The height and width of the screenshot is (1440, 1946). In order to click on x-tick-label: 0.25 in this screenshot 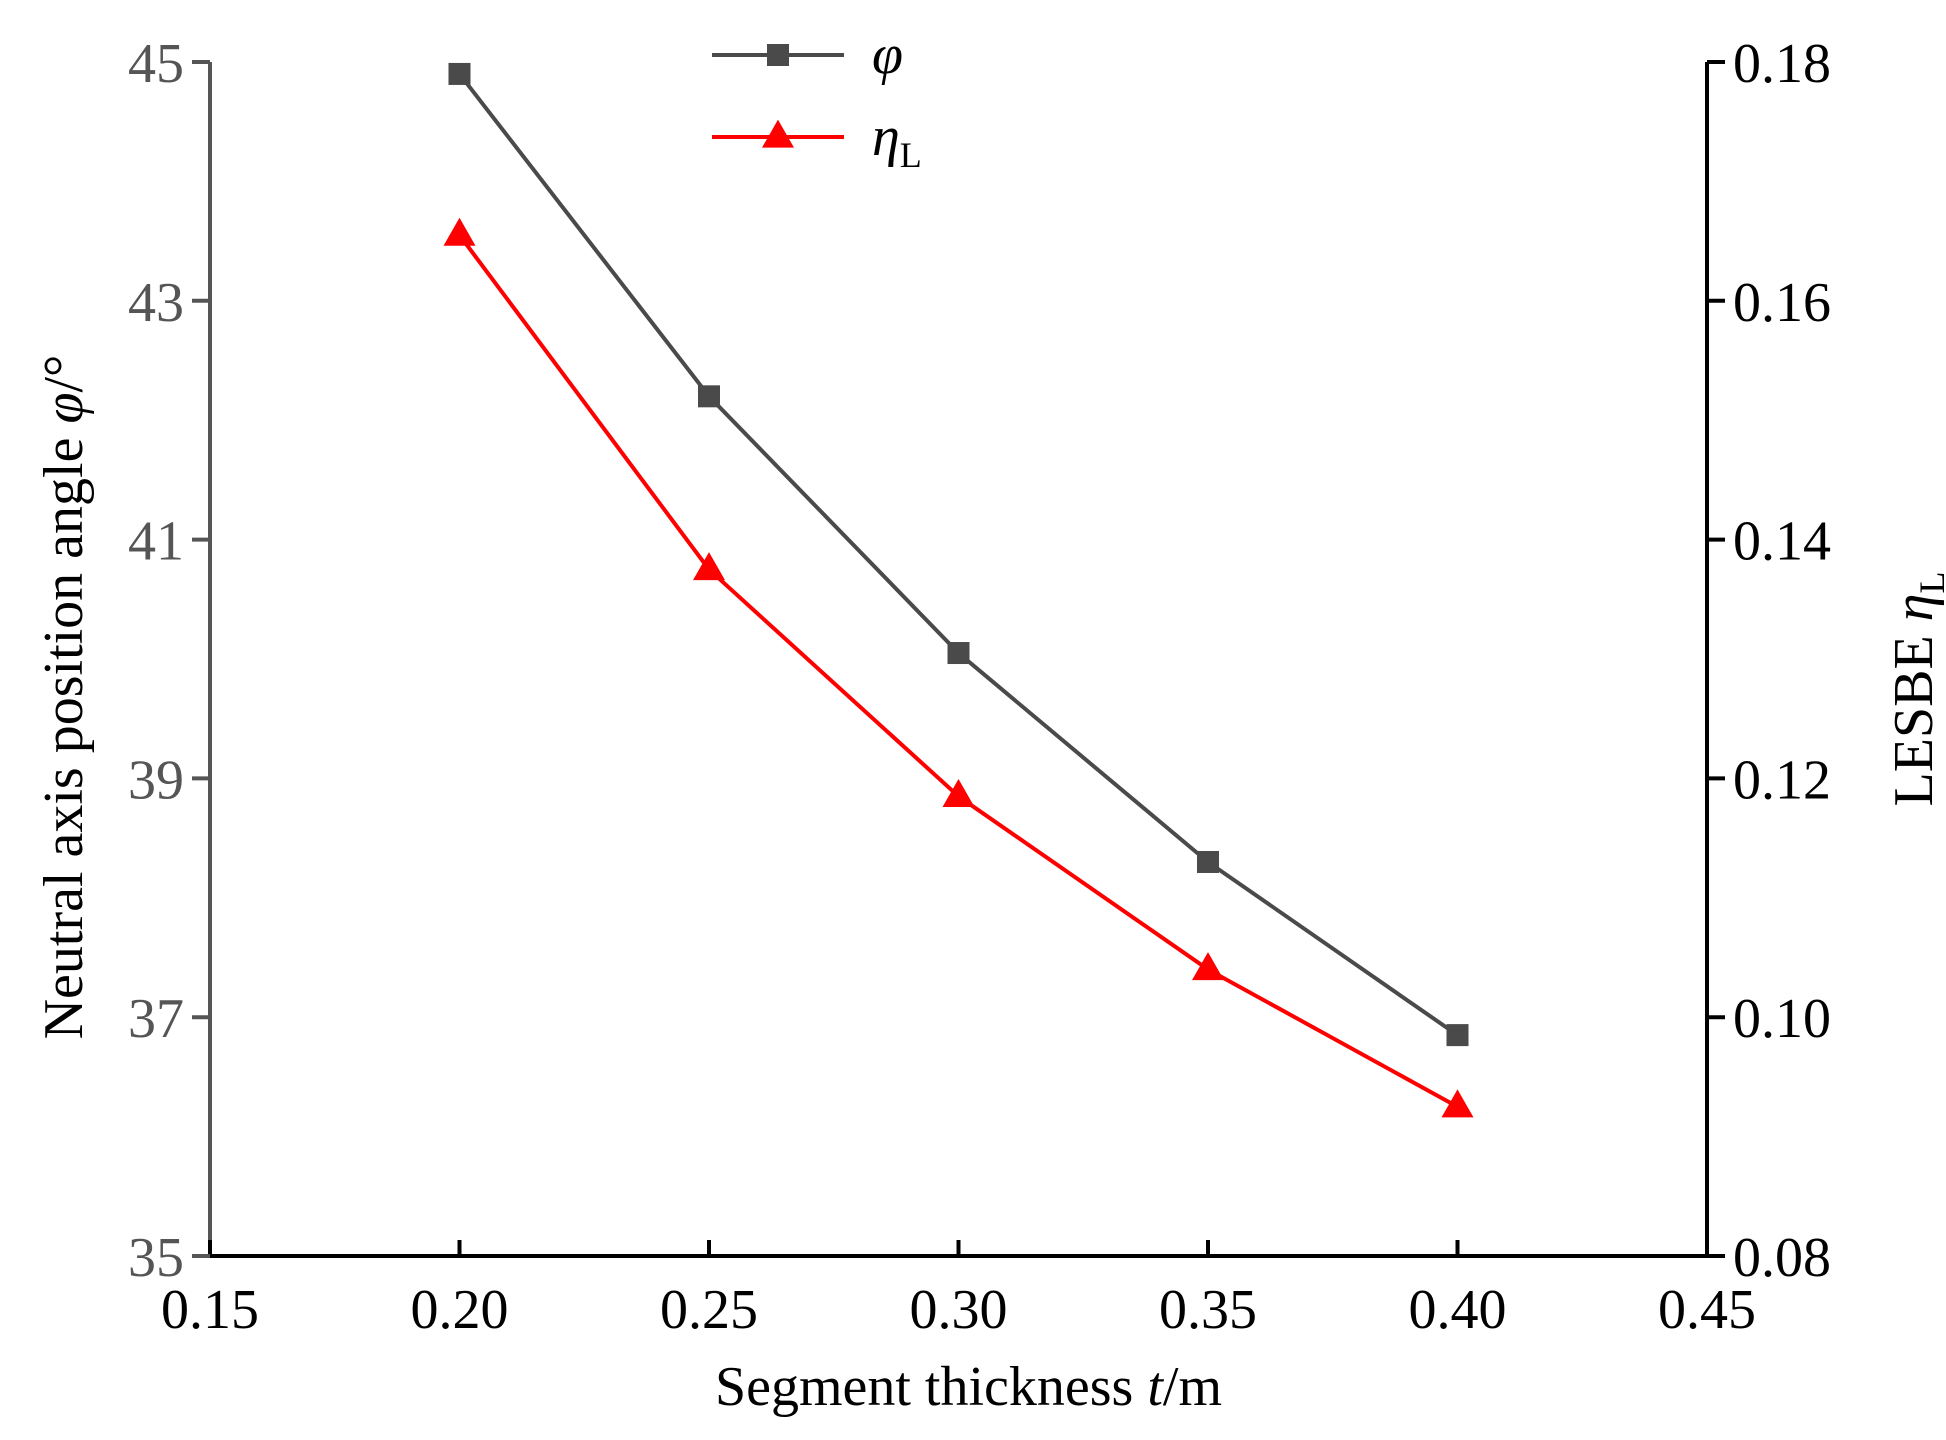, I will do `click(709, 1310)`.